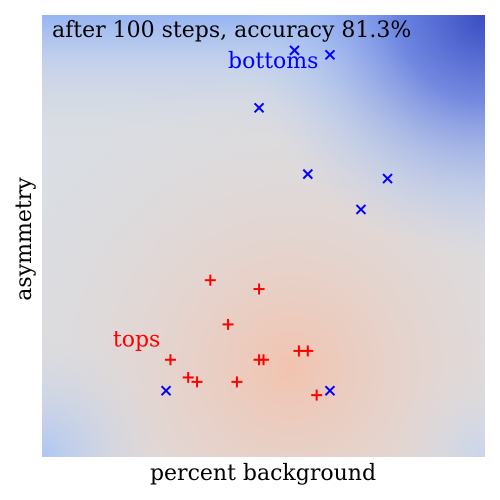  I want to click on annotation-bottoms: bottoms, so click(273, 61).